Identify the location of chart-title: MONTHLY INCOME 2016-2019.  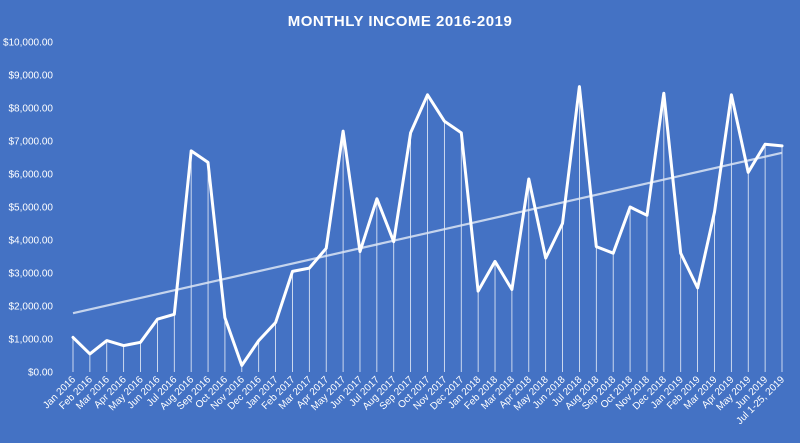
(400, 21).